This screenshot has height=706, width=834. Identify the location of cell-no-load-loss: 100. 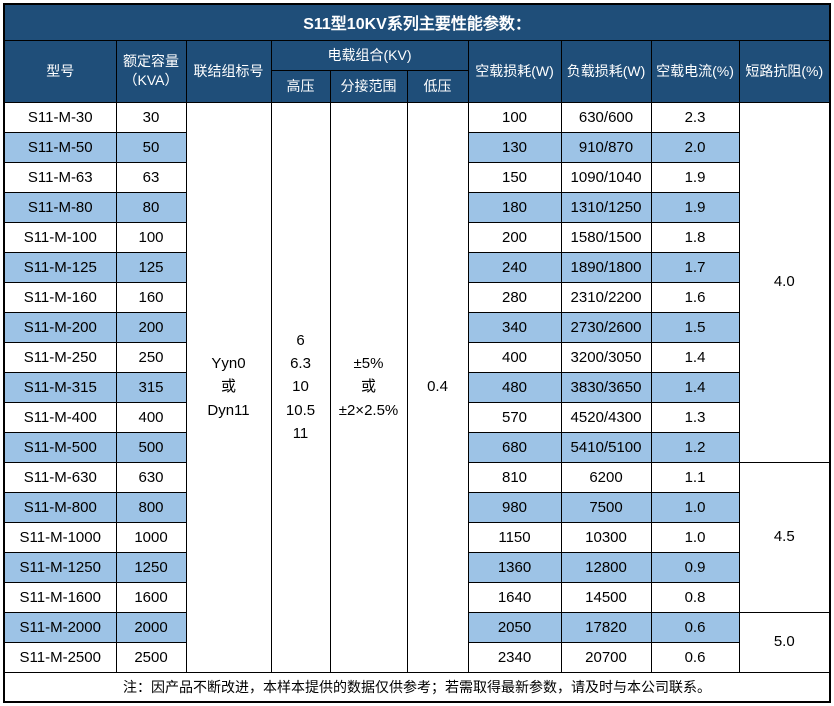
(514, 117).